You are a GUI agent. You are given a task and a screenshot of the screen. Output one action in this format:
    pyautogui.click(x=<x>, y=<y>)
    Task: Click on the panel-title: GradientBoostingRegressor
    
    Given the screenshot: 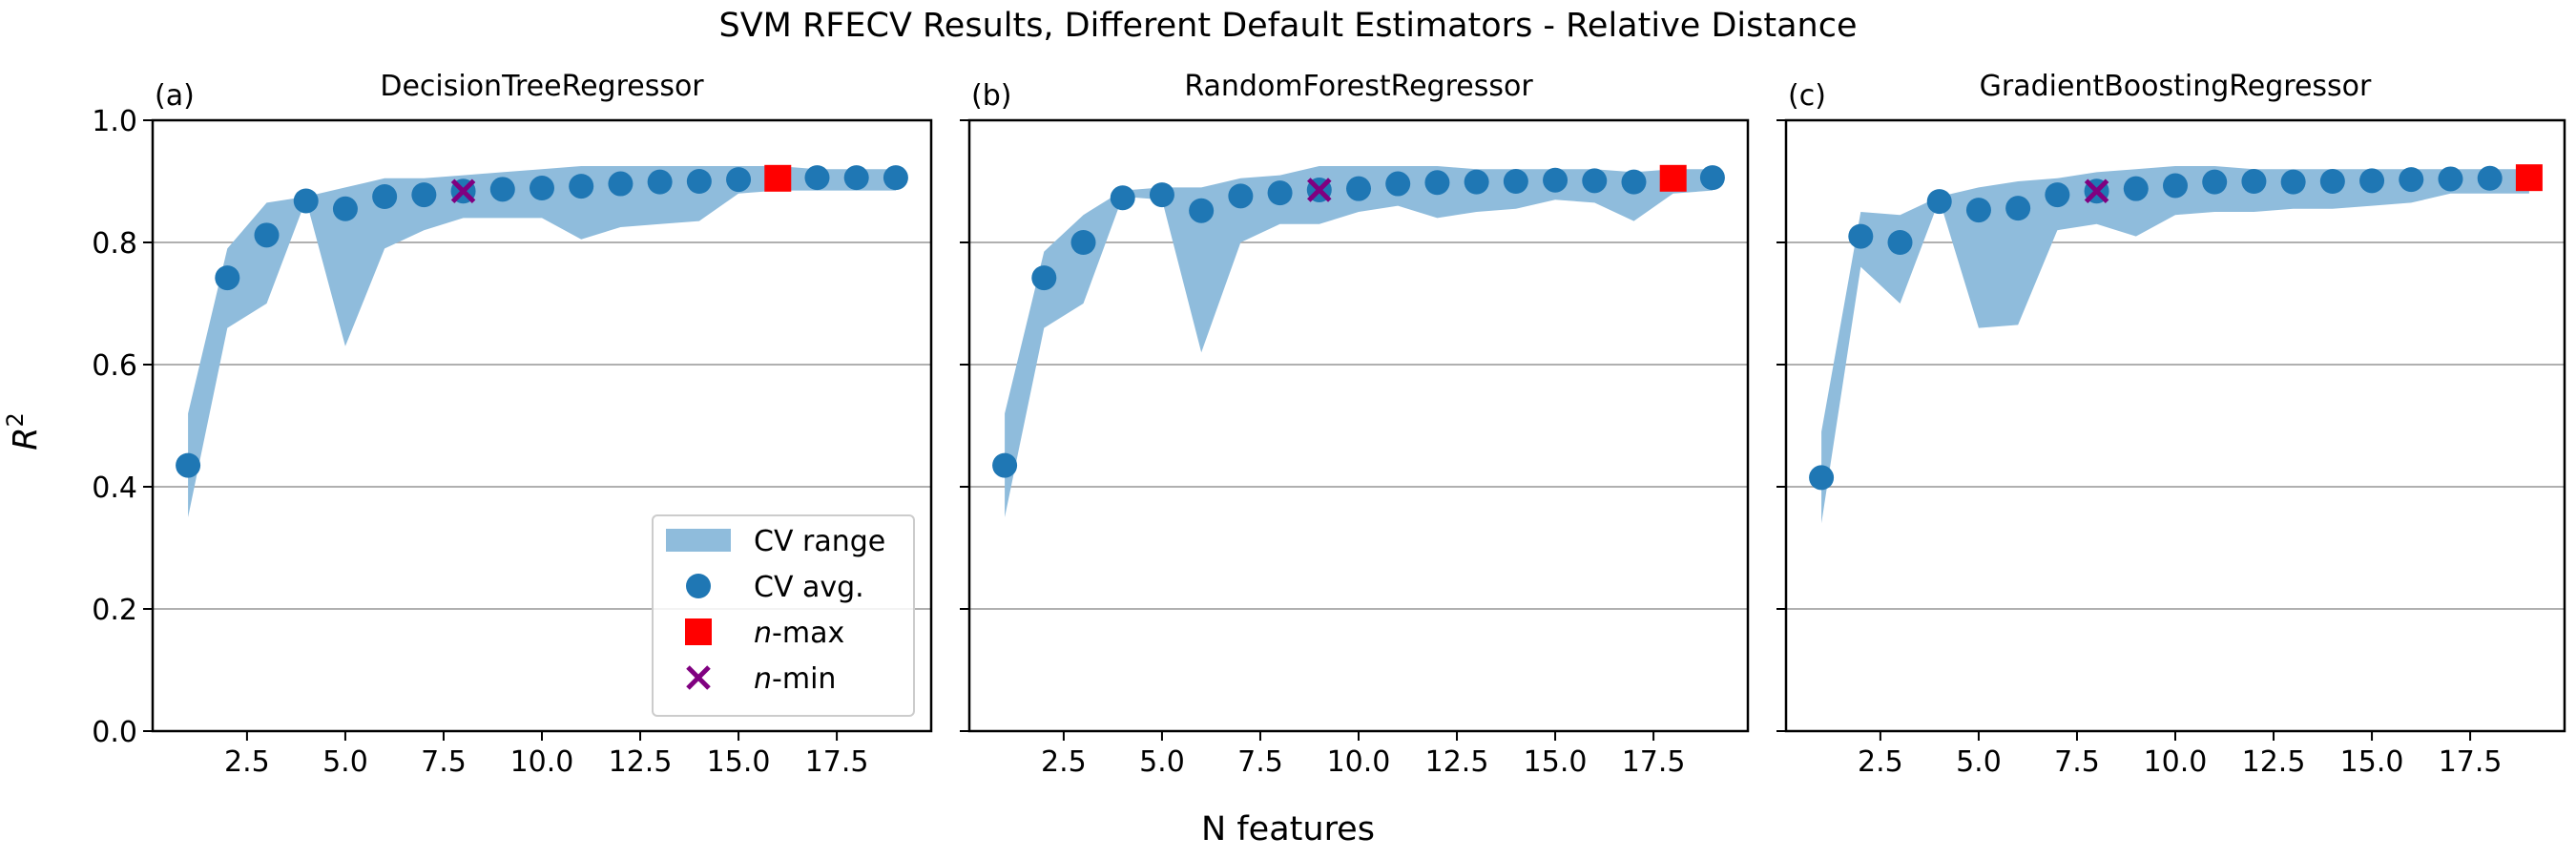 What is the action you would take?
    pyautogui.click(x=2176, y=86)
    